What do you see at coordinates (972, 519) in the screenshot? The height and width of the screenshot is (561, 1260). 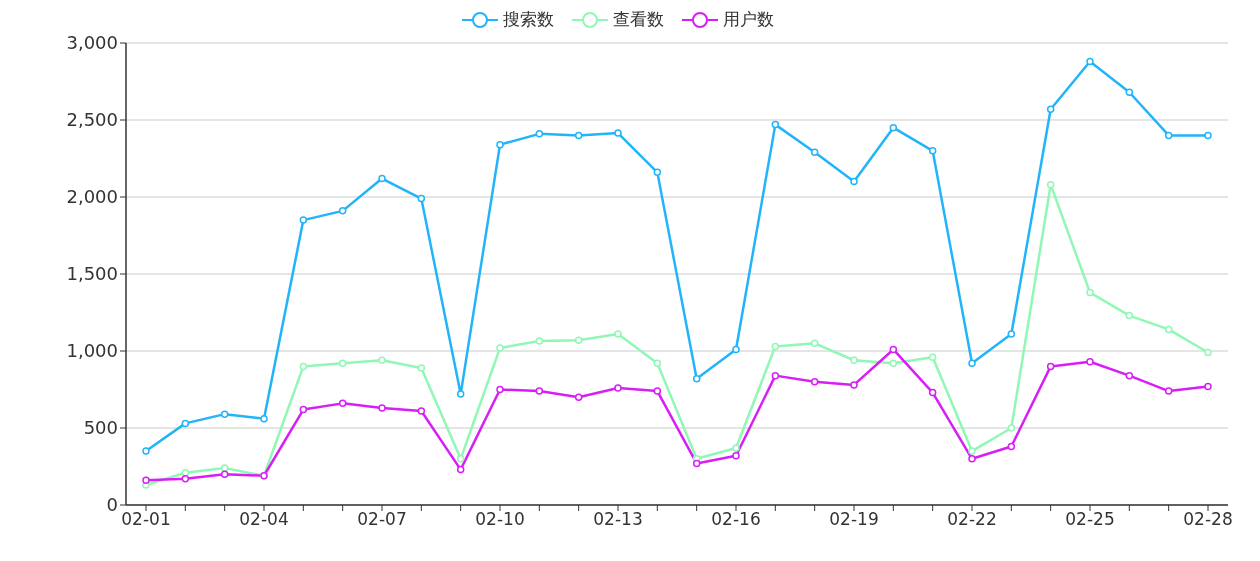 I see `x-tick-label: 02-22` at bounding box center [972, 519].